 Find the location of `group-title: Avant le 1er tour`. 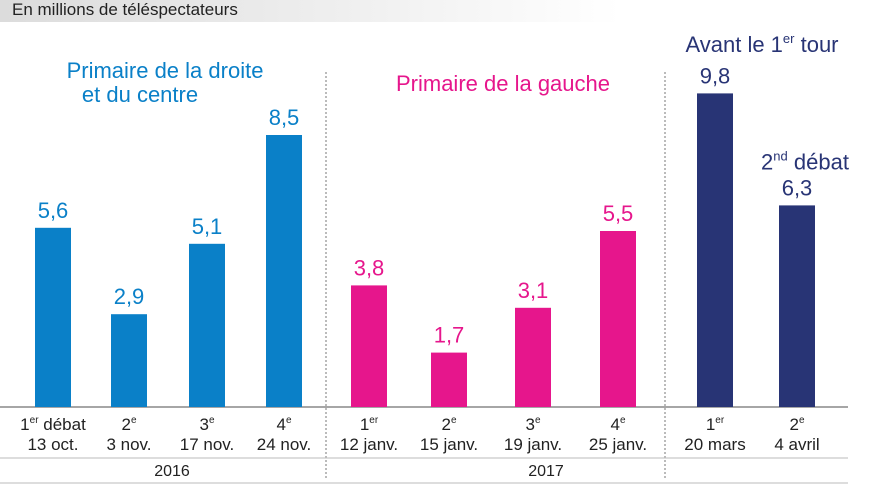

group-title: Avant le 1er tour is located at coordinates (761, 44).